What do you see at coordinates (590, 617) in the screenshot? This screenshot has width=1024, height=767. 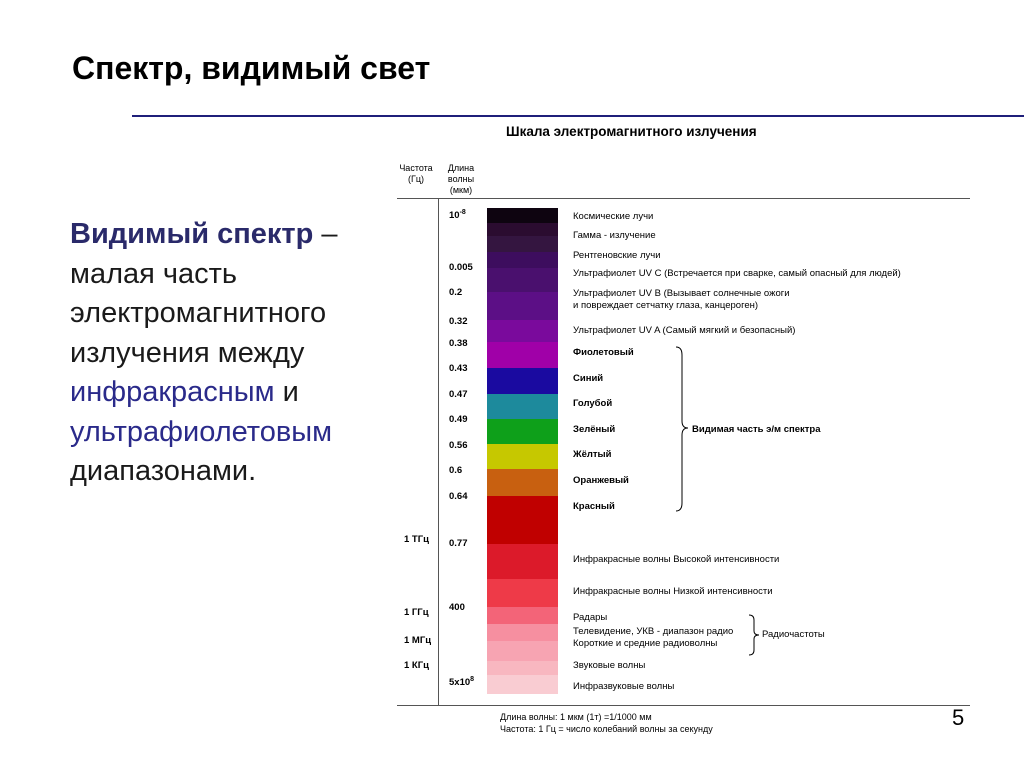 I see `band-label: Радары` at bounding box center [590, 617].